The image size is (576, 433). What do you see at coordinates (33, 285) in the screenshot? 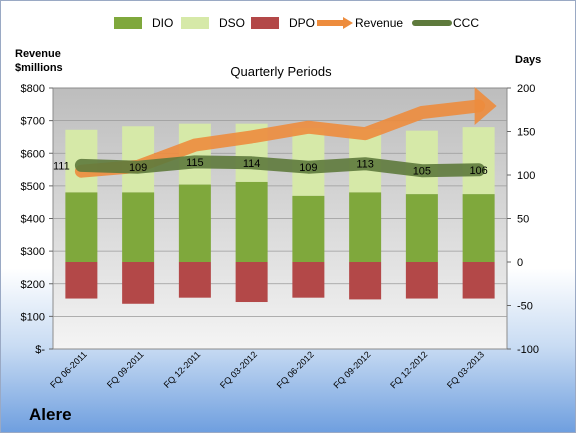
I see `left-tick-label: $200` at bounding box center [33, 285].